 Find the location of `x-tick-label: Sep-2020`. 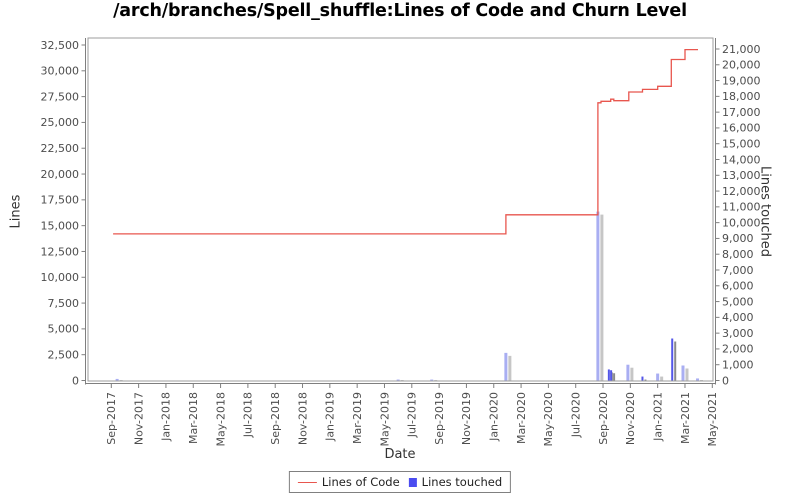

x-tick-label: Sep-2020 is located at coordinates (603, 418).